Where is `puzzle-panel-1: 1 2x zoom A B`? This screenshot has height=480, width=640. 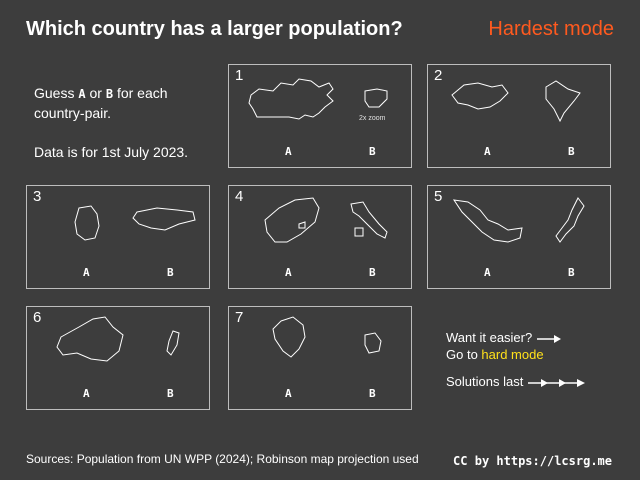 puzzle-panel-1: 1 2x zoom A B is located at coordinates (320, 116).